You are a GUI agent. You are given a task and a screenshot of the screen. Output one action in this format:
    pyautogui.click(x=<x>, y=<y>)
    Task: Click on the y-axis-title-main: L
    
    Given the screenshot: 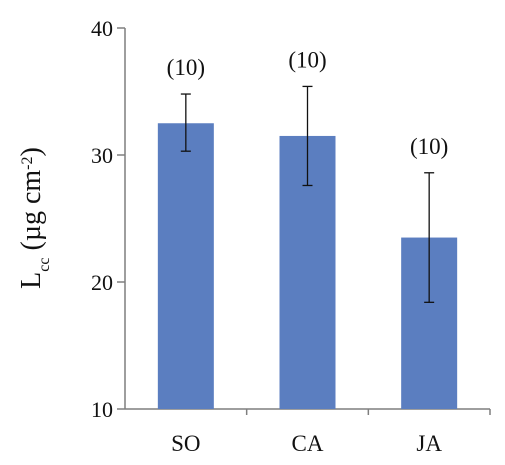 What is the action you would take?
    pyautogui.click(x=31, y=280)
    